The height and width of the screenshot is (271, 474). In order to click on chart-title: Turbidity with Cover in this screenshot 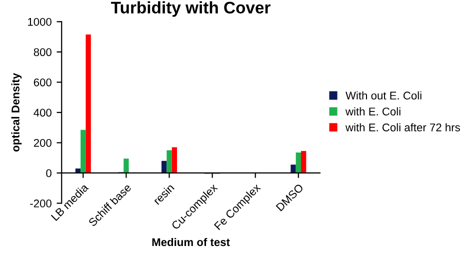, I will do `click(190, 9)`.